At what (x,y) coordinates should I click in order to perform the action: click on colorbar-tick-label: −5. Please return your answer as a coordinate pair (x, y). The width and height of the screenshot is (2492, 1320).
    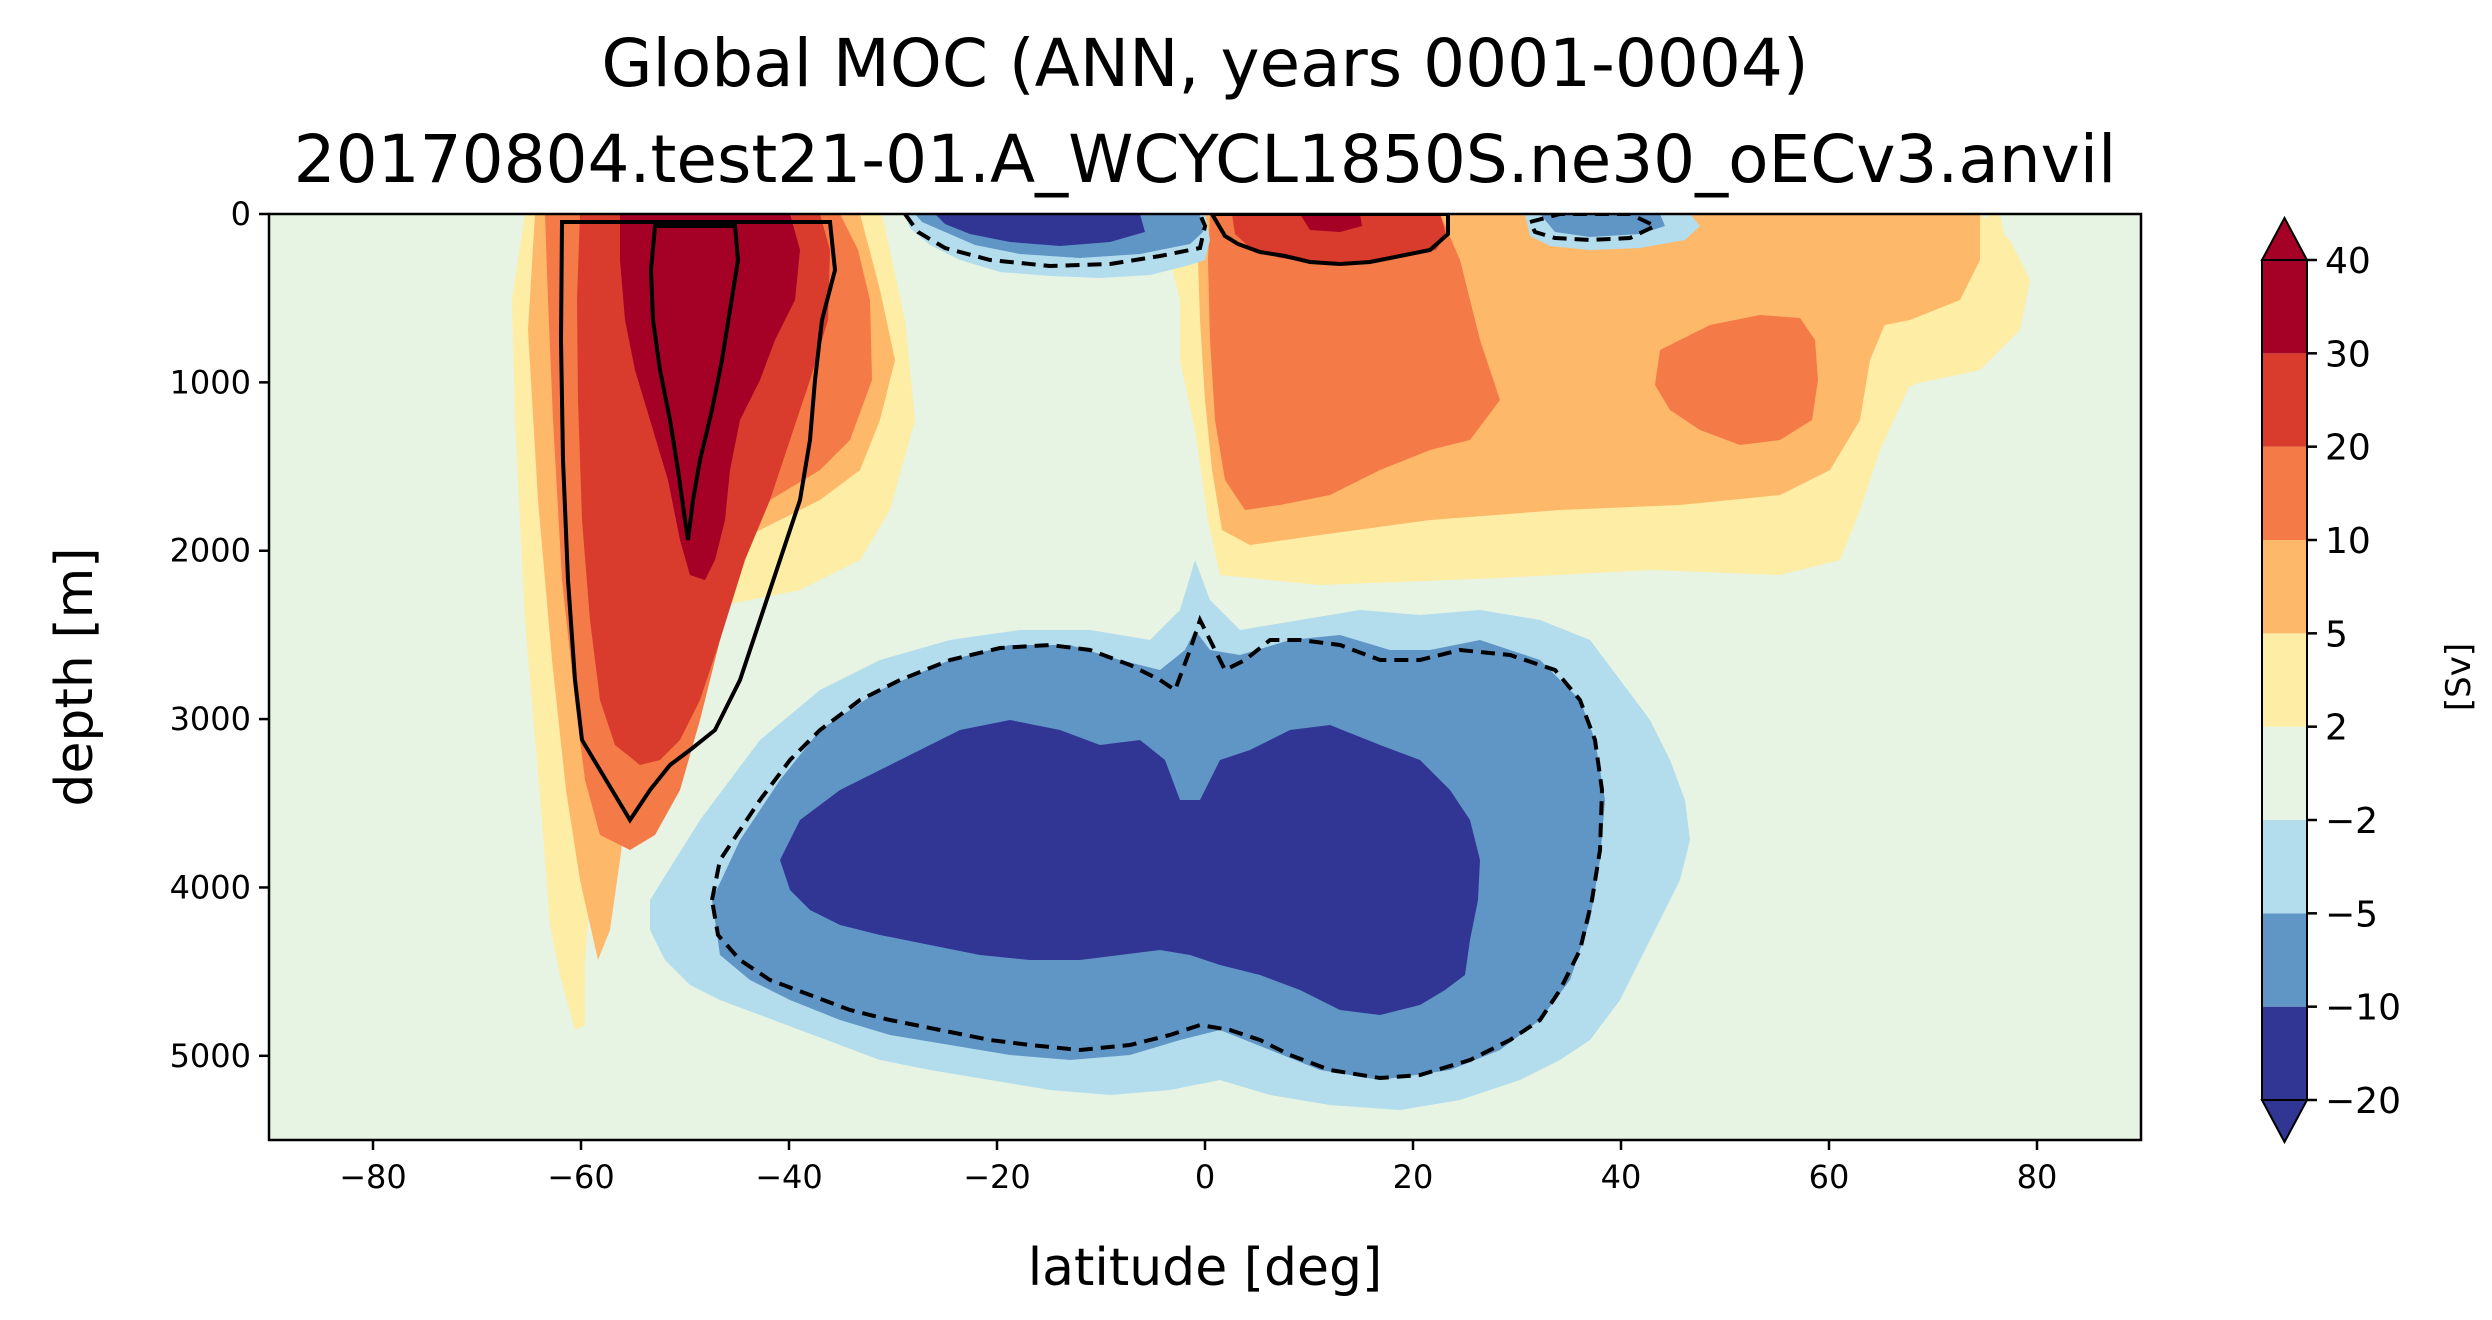
    Looking at the image, I should click on (2351, 914).